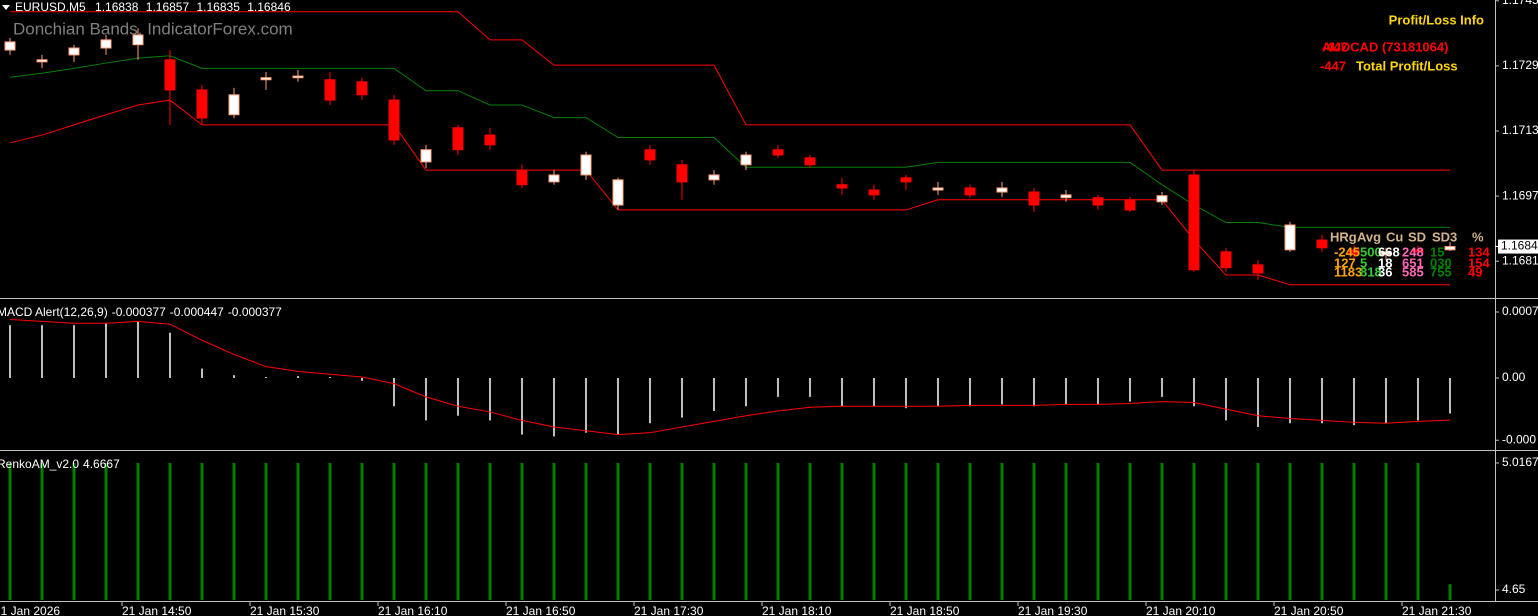 The width and height of the screenshot is (1538, 616). What do you see at coordinates (797, 610) in the screenshot?
I see `x-tick-label: 21 Jan 18:10` at bounding box center [797, 610].